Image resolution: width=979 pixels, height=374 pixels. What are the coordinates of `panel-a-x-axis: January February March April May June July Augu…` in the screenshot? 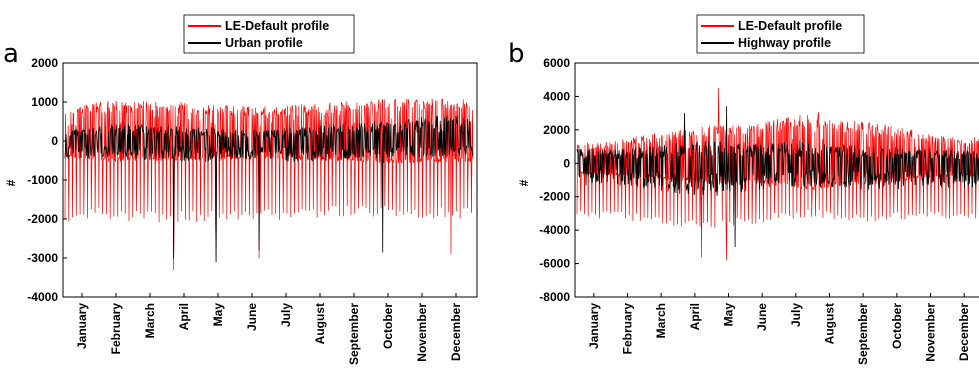 It's located at (269, 329).